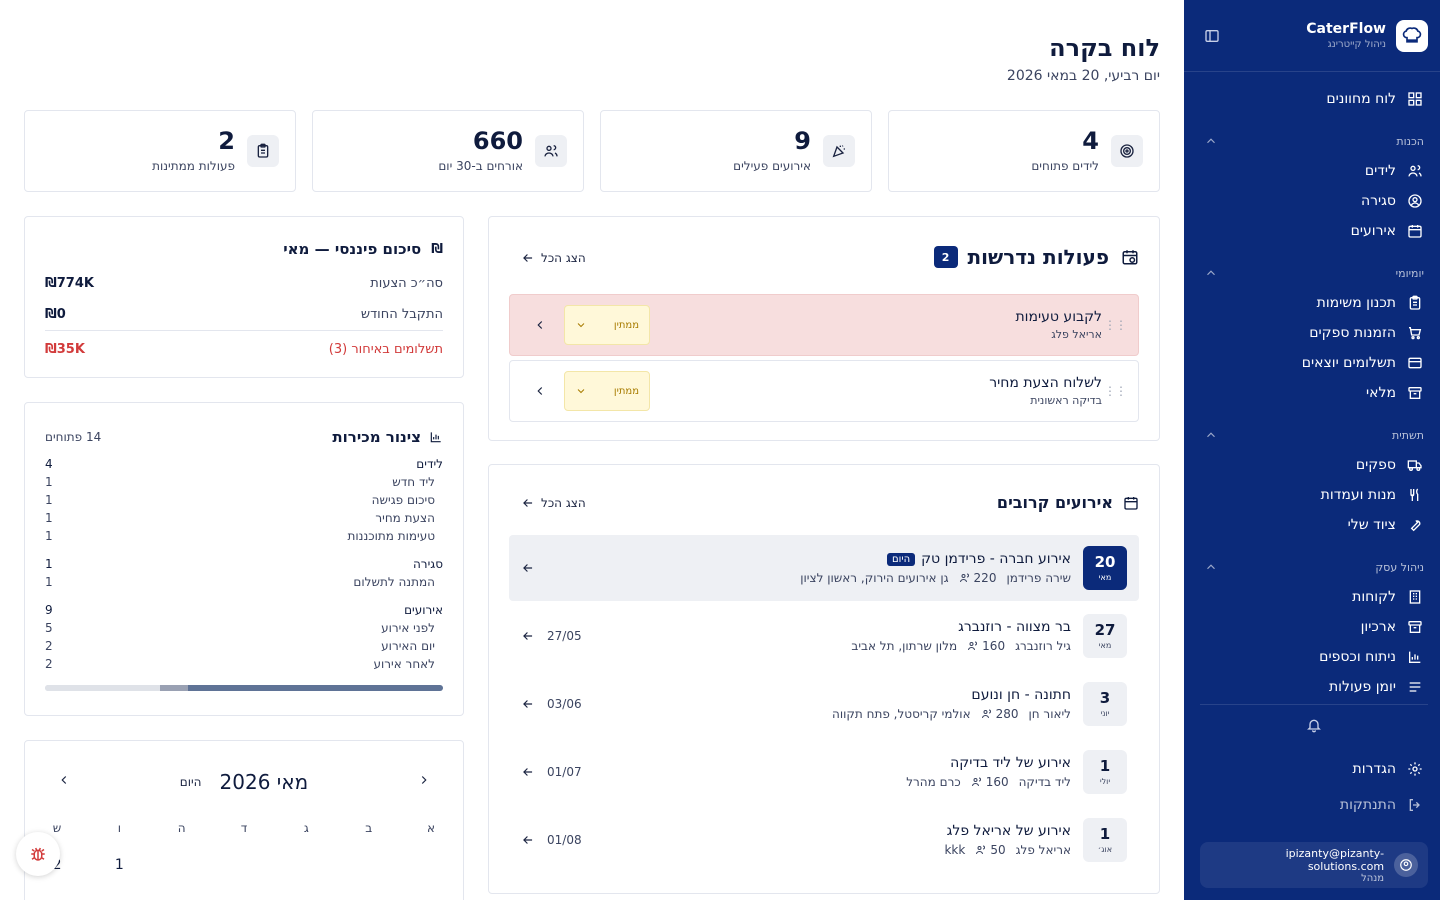 This screenshot has height=900, width=1440. I want to click on bar-chart-icon, so click(1415, 657).